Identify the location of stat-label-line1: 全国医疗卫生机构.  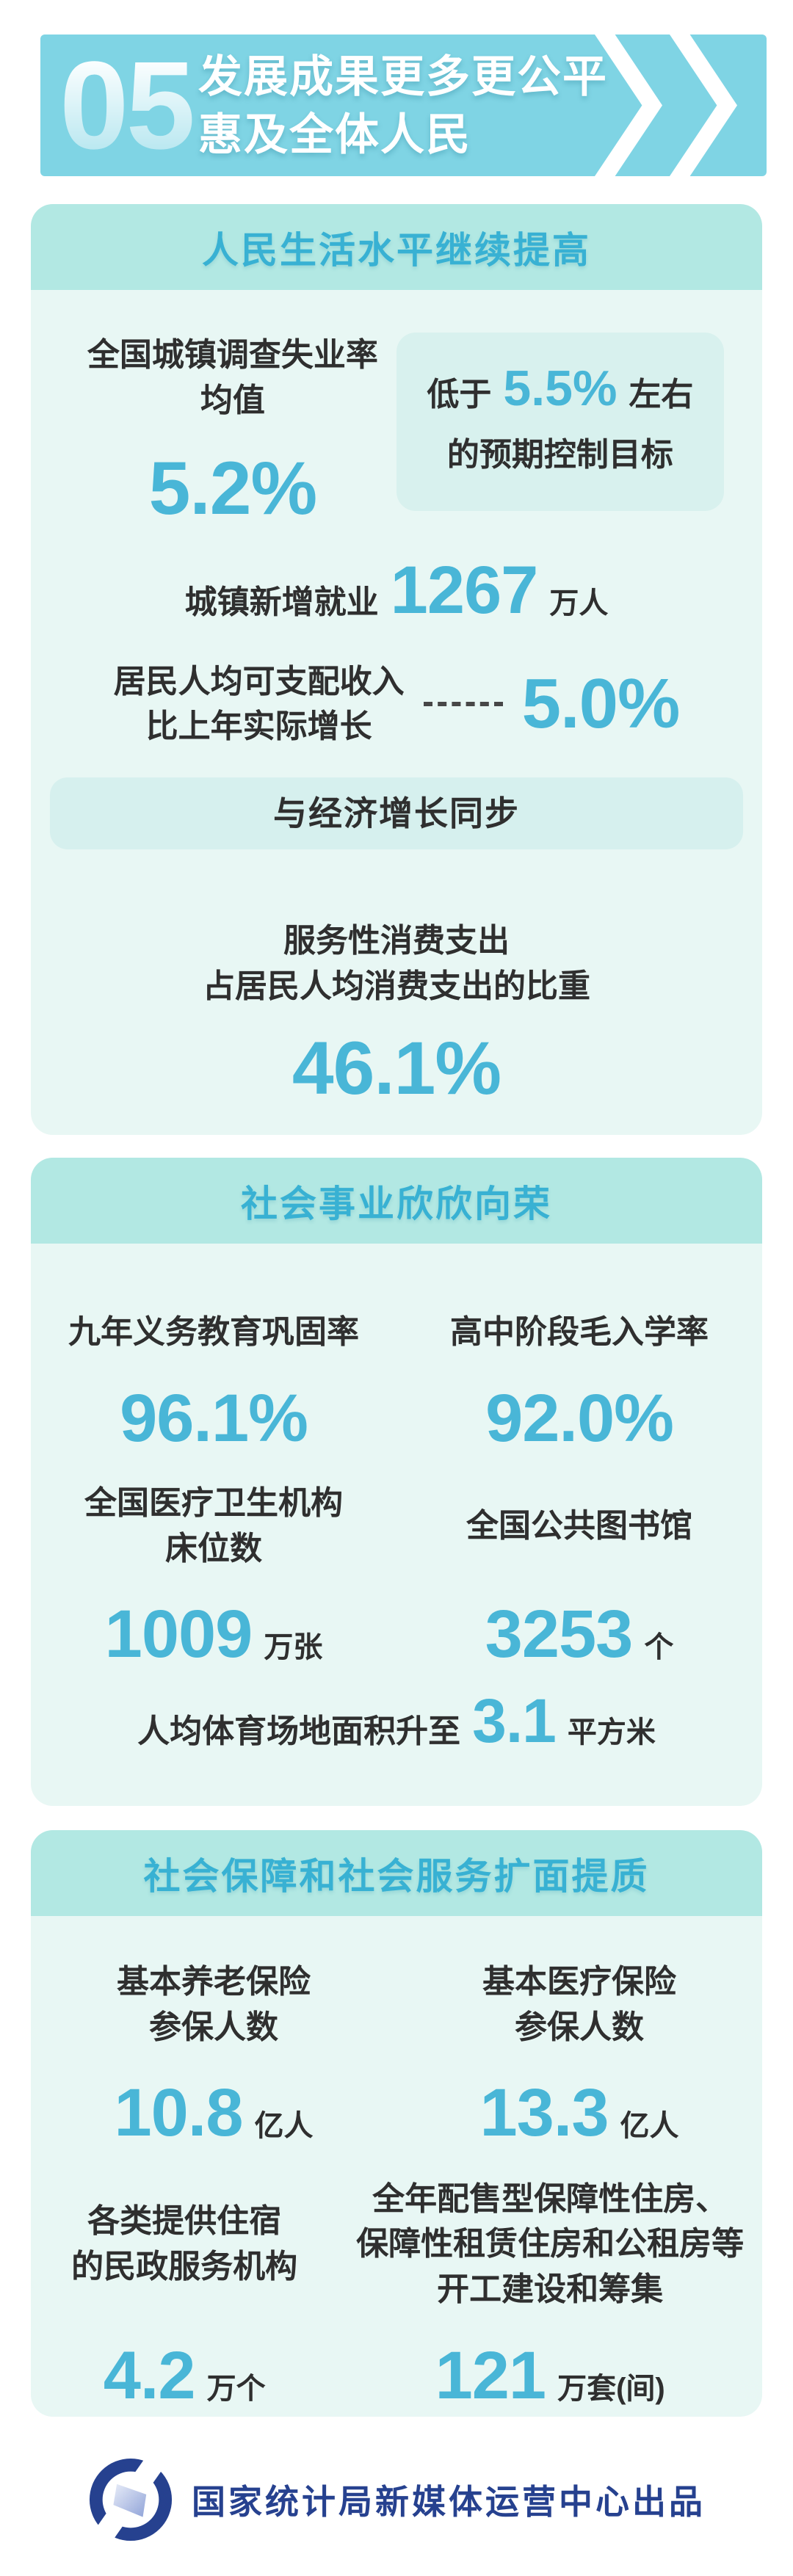
(213, 1504).